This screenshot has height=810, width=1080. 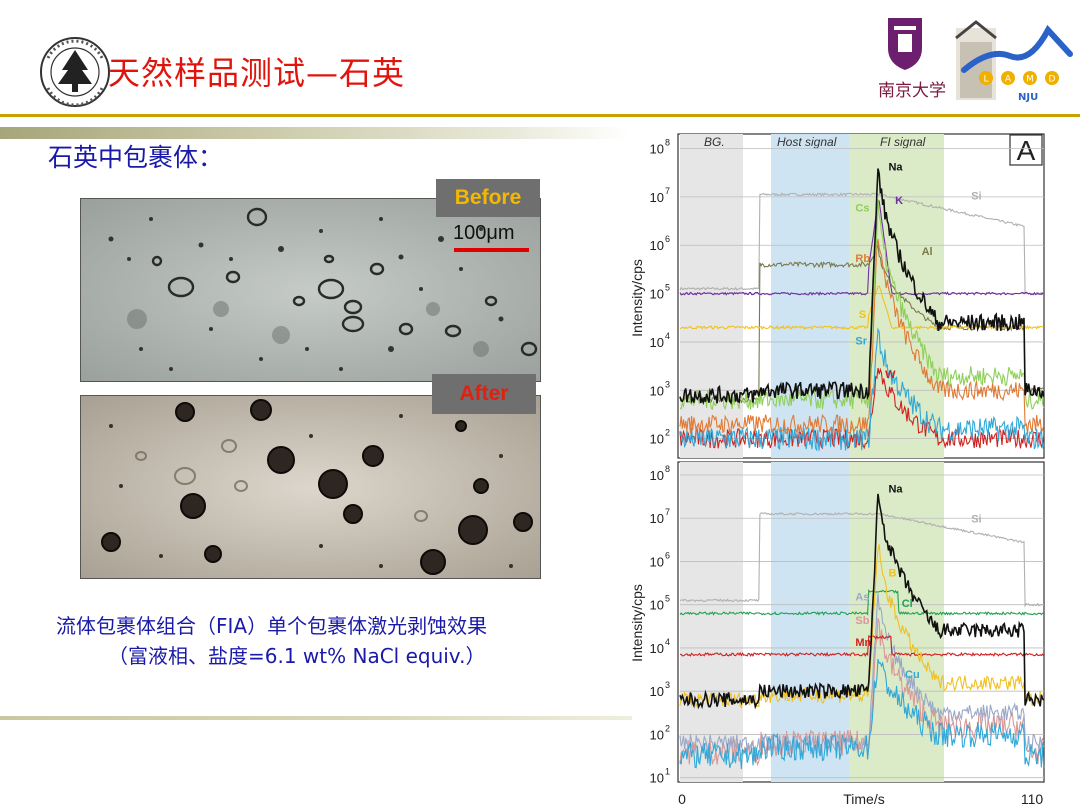 I want to click on bg-region-a, so click(x=711, y=296).